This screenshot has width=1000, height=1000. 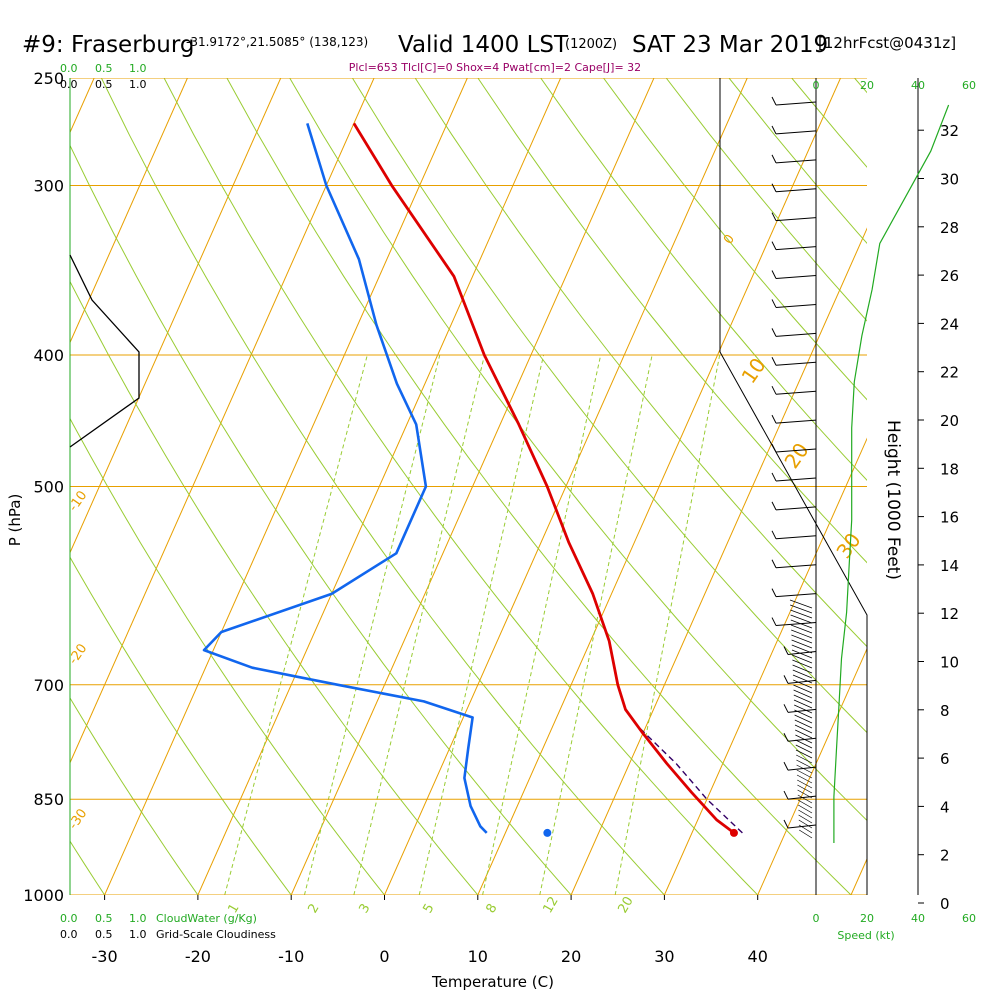 What do you see at coordinates (816, 85) in the screenshot?
I see `top-speed-0: 0` at bounding box center [816, 85].